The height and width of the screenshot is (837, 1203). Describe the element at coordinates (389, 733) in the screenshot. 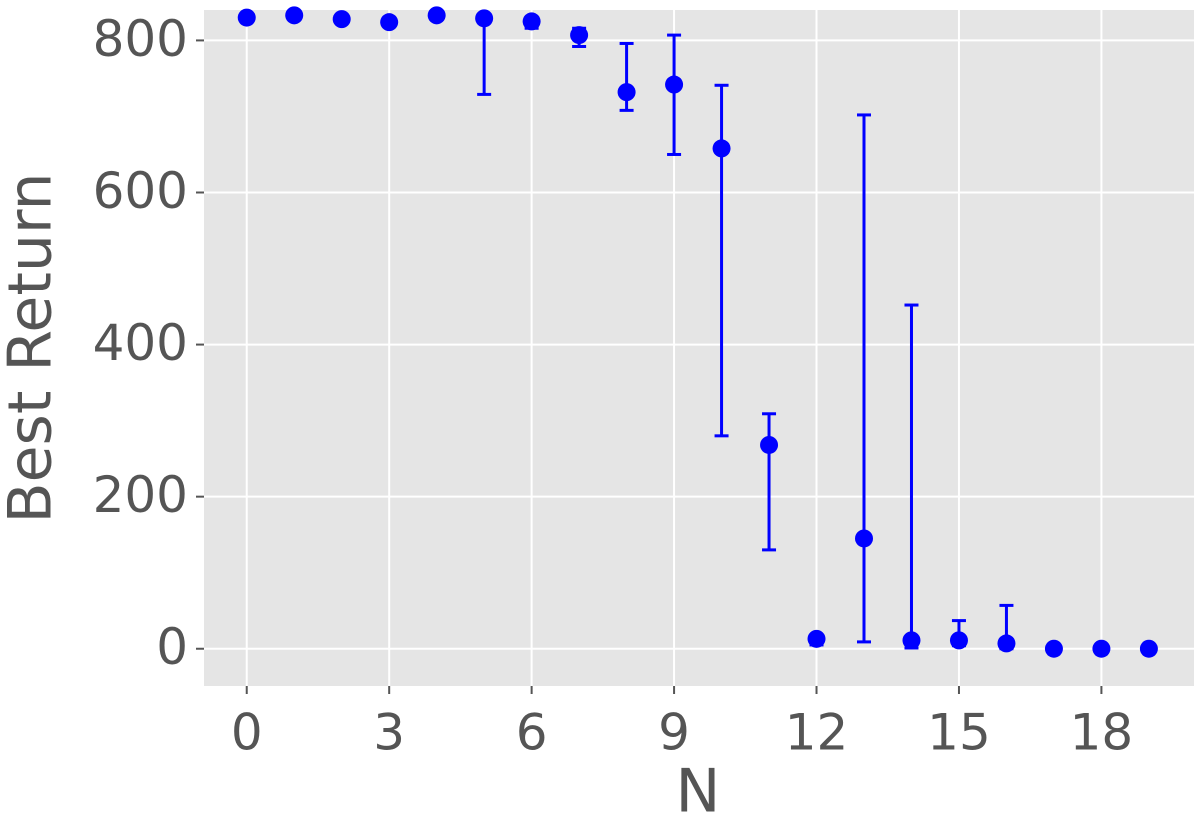

I see `x-tick-label: 3` at that location.